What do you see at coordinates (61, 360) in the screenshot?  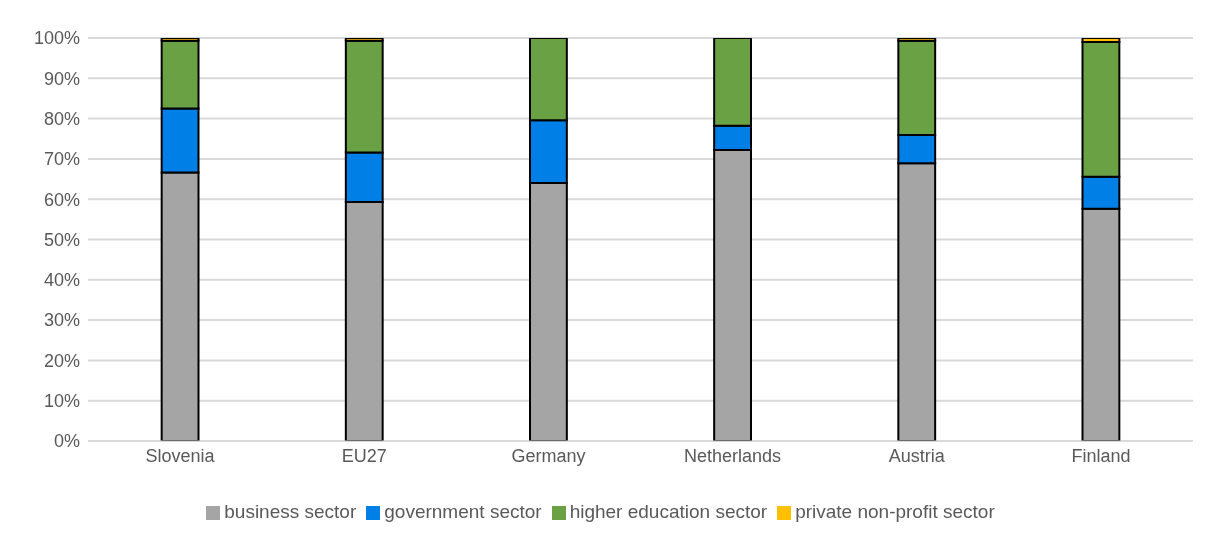 I see `y-tick-label: 20%` at bounding box center [61, 360].